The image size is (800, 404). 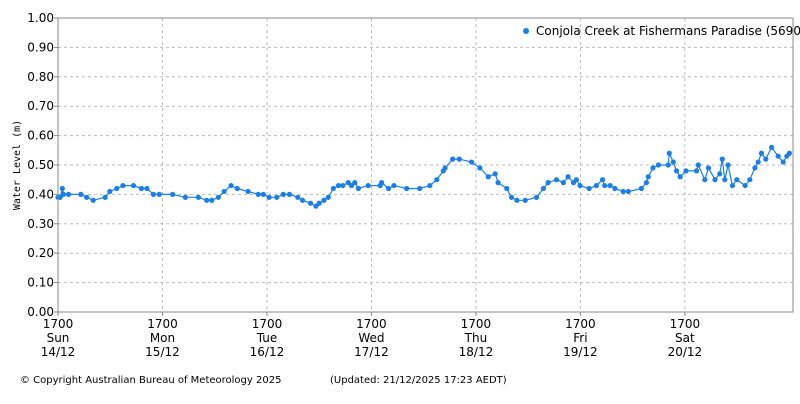 I want to click on x-tick-date: 16/12, so click(x=267, y=352).